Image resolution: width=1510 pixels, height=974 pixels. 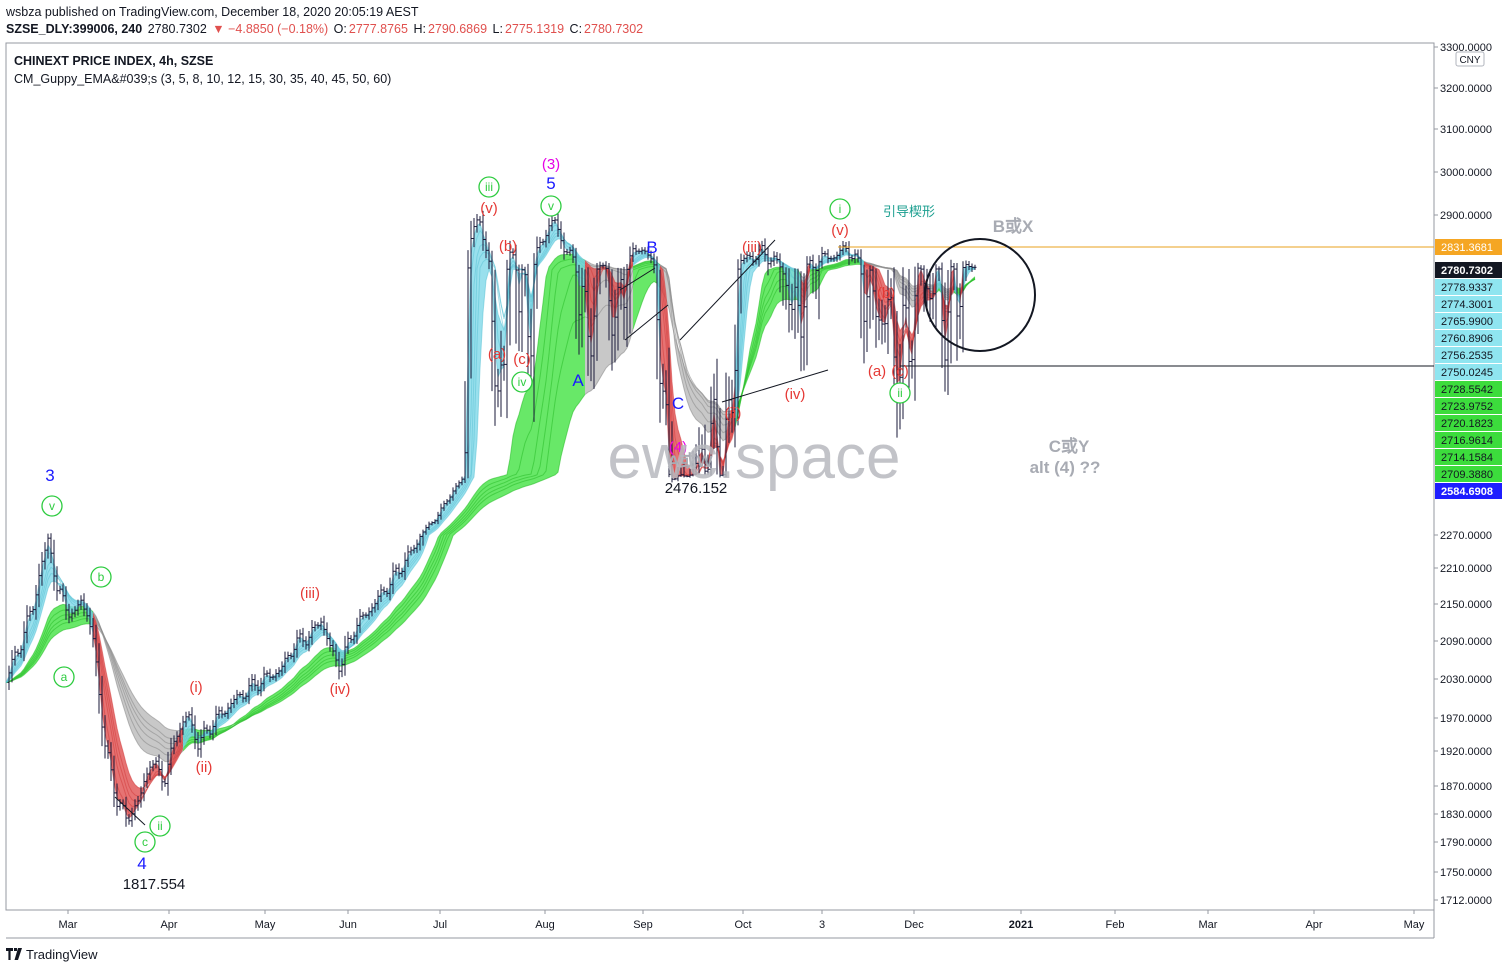 I want to click on price-tag-label: 2831.3681, so click(x=1467, y=248).